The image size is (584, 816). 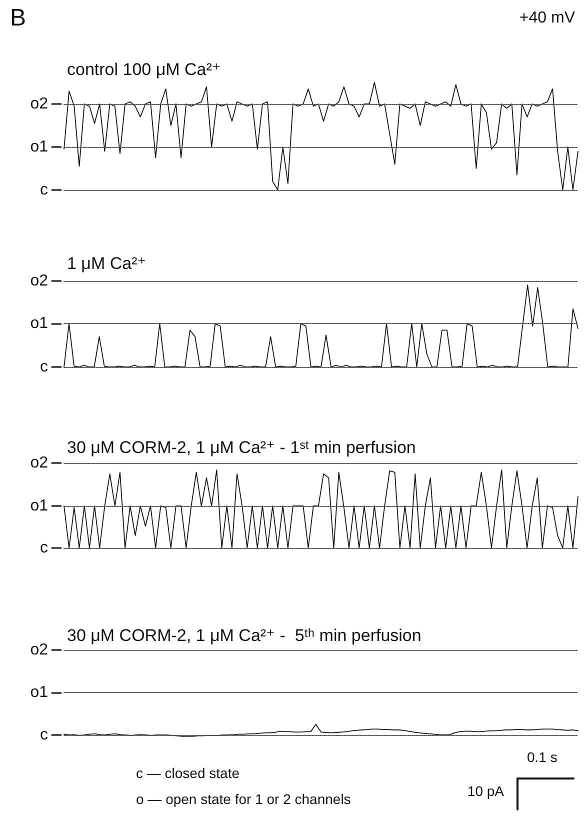 I want to click on text: +40 mV, so click(x=547, y=18).